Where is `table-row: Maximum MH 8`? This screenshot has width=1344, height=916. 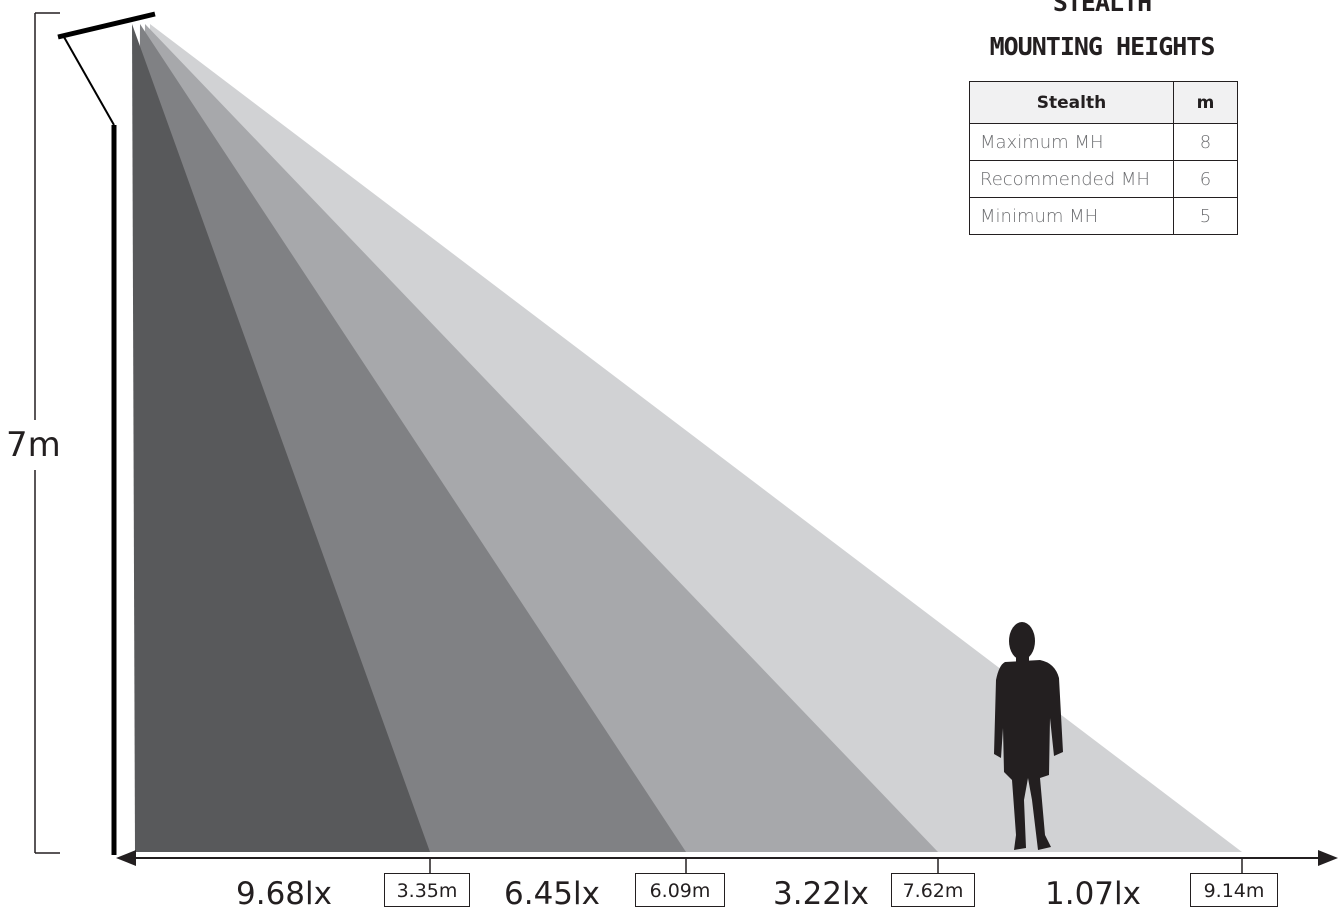
table-row: Maximum MH 8 is located at coordinates (1103, 142).